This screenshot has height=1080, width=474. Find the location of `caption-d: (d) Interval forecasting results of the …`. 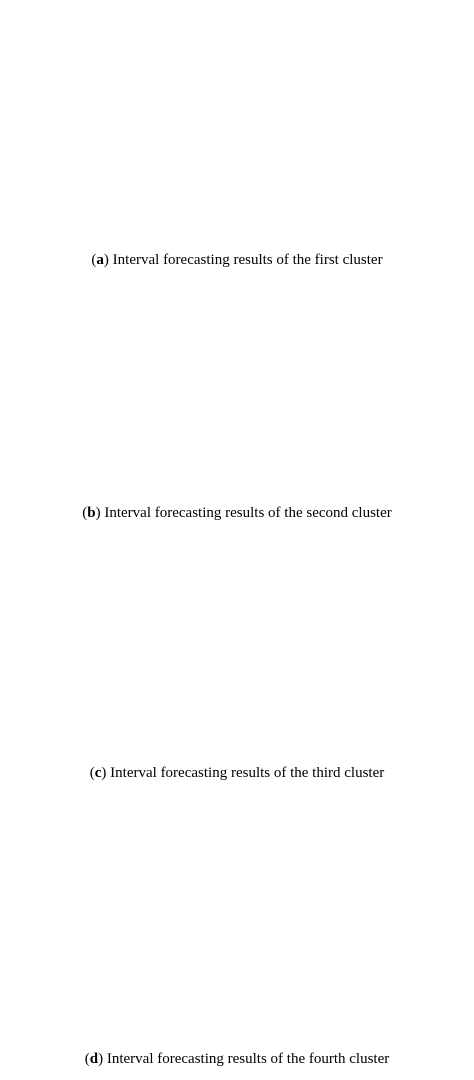

caption-d: (d) Interval forecasting results of the … is located at coordinates (237, 1059).